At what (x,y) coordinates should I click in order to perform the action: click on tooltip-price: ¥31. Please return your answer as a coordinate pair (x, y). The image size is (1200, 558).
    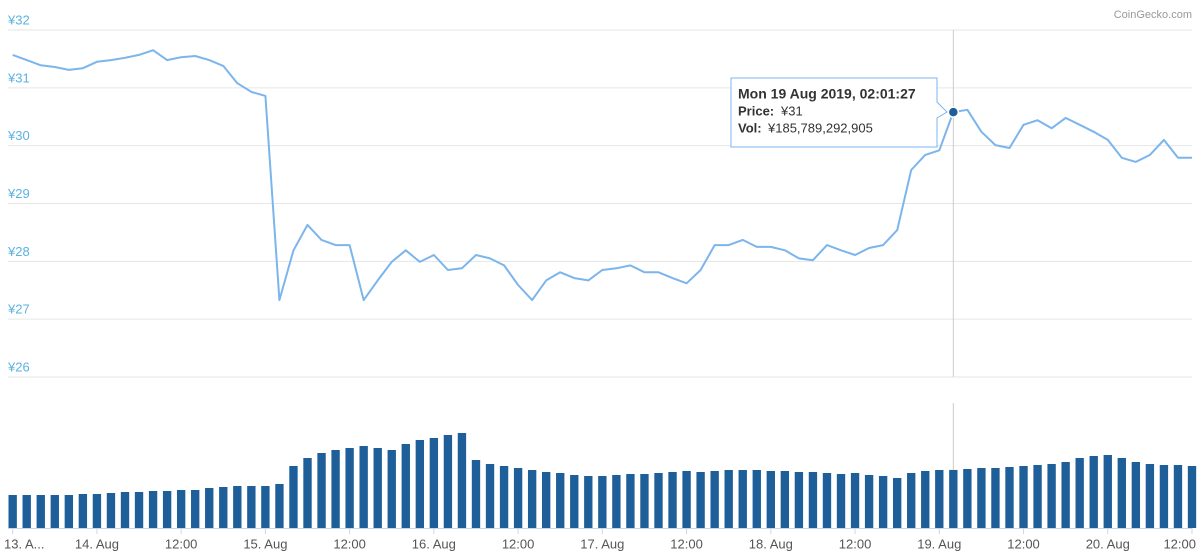
    Looking at the image, I should click on (791, 110).